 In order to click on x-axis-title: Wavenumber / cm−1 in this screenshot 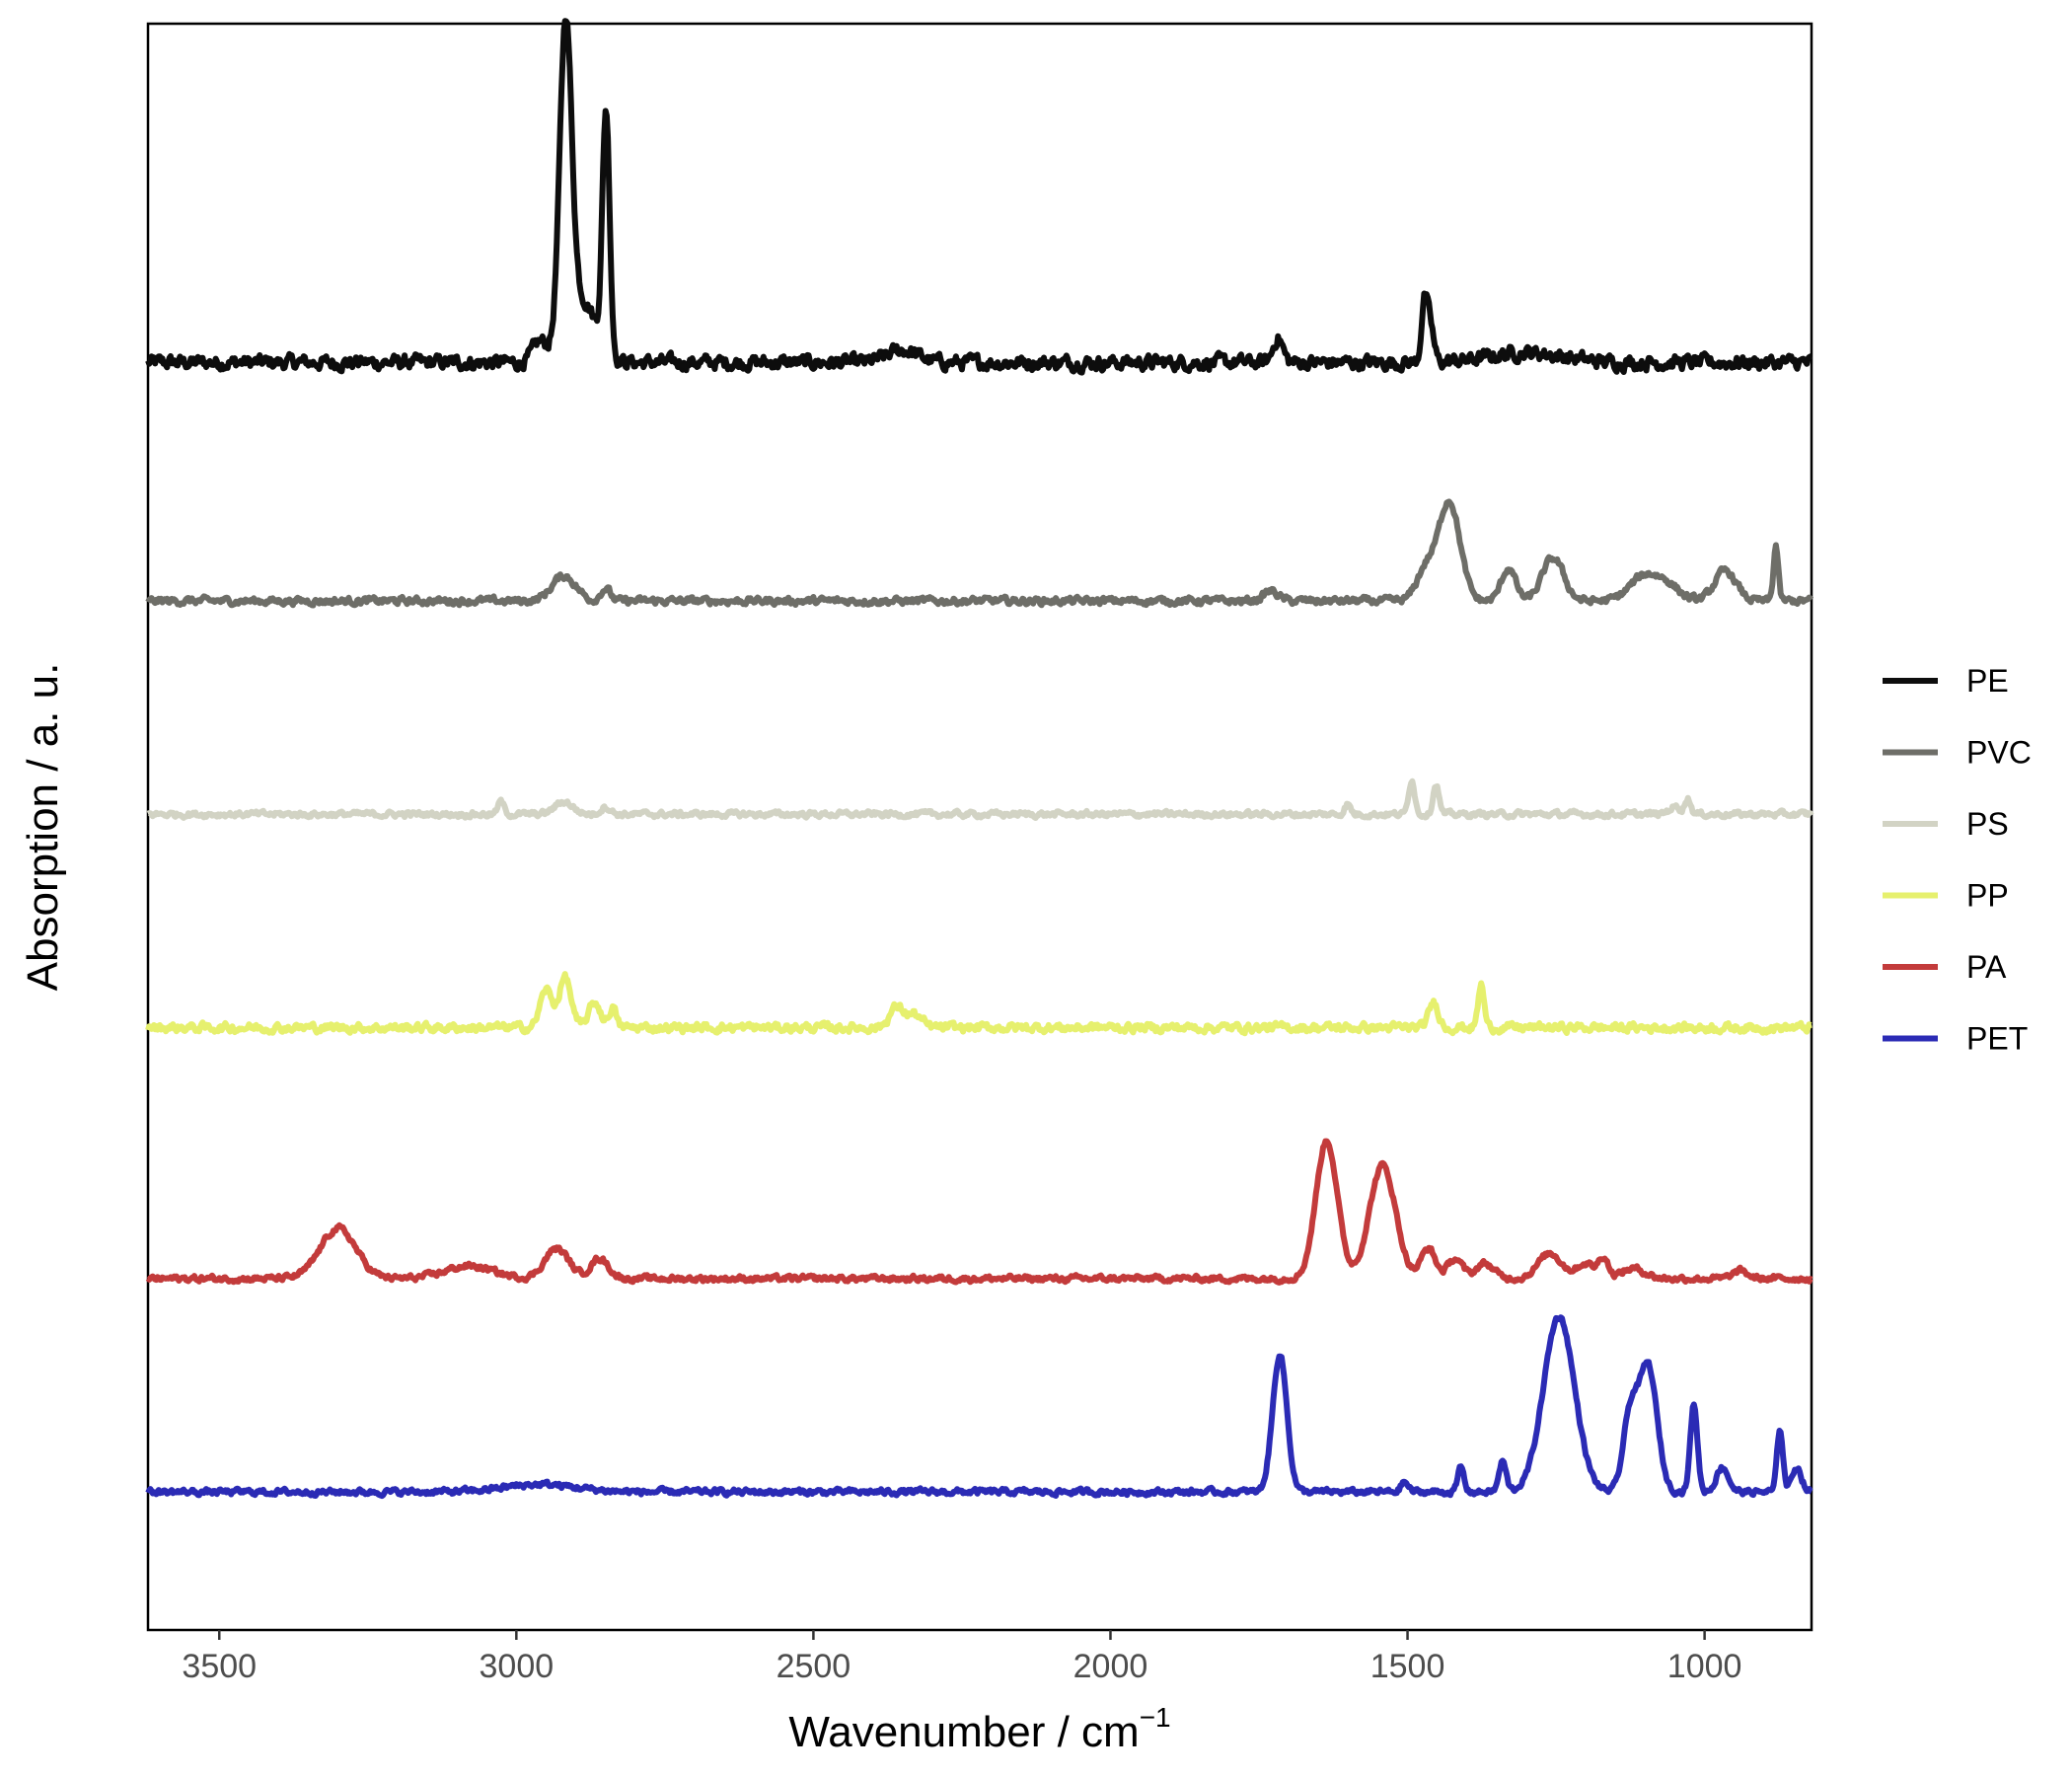, I will do `click(979, 1729)`.